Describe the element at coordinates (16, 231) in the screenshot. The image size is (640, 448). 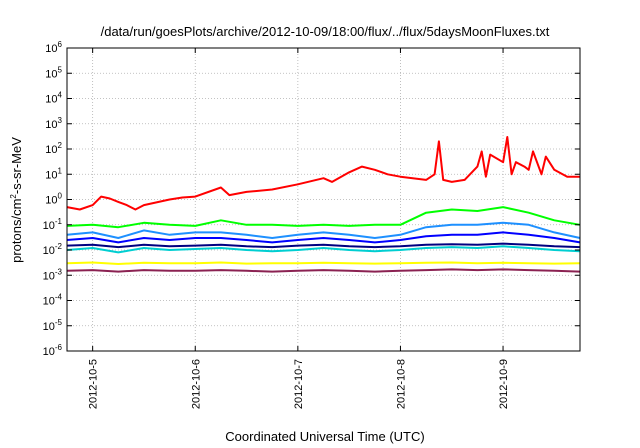
I see `y-axis-label-prefix: protons/cm` at that location.